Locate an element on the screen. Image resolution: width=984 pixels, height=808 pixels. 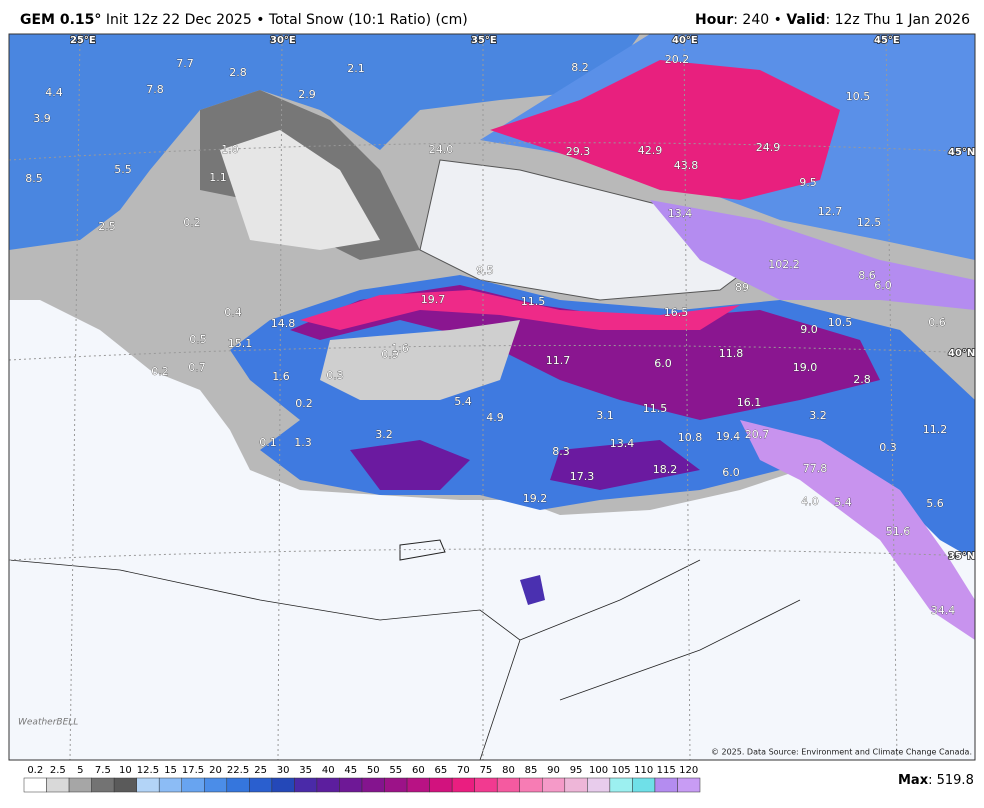
point-value: 19.0 is located at coordinates (805, 367).